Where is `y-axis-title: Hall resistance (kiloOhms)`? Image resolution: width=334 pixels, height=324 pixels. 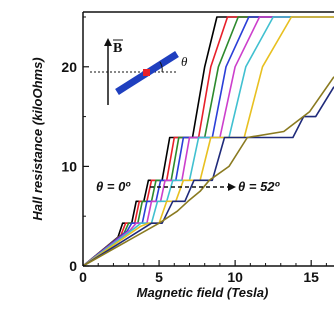
y-axis-title: Hall resistance (kiloOhms) is located at coordinates (37, 138).